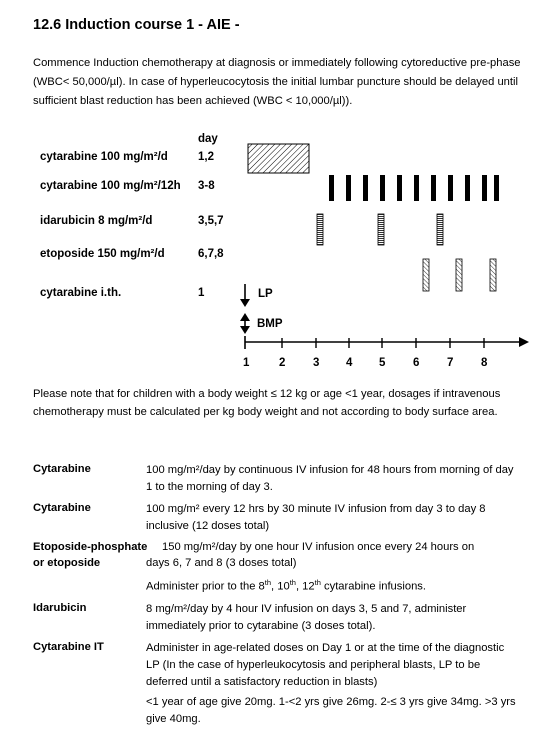 This screenshot has height=749, width=552. I want to click on schedule-drug-idarubicin: idarubicin 8 mg/m²/d, so click(96, 221).